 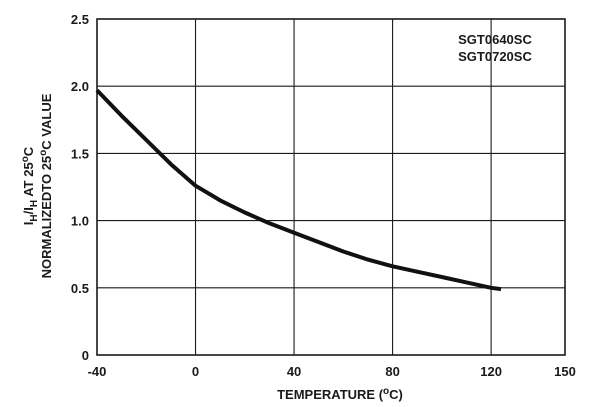 What do you see at coordinates (46, 185) in the screenshot?
I see `y-axis-label-line-2: NORMALIZEDTO 25oC VALUE` at bounding box center [46, 185].